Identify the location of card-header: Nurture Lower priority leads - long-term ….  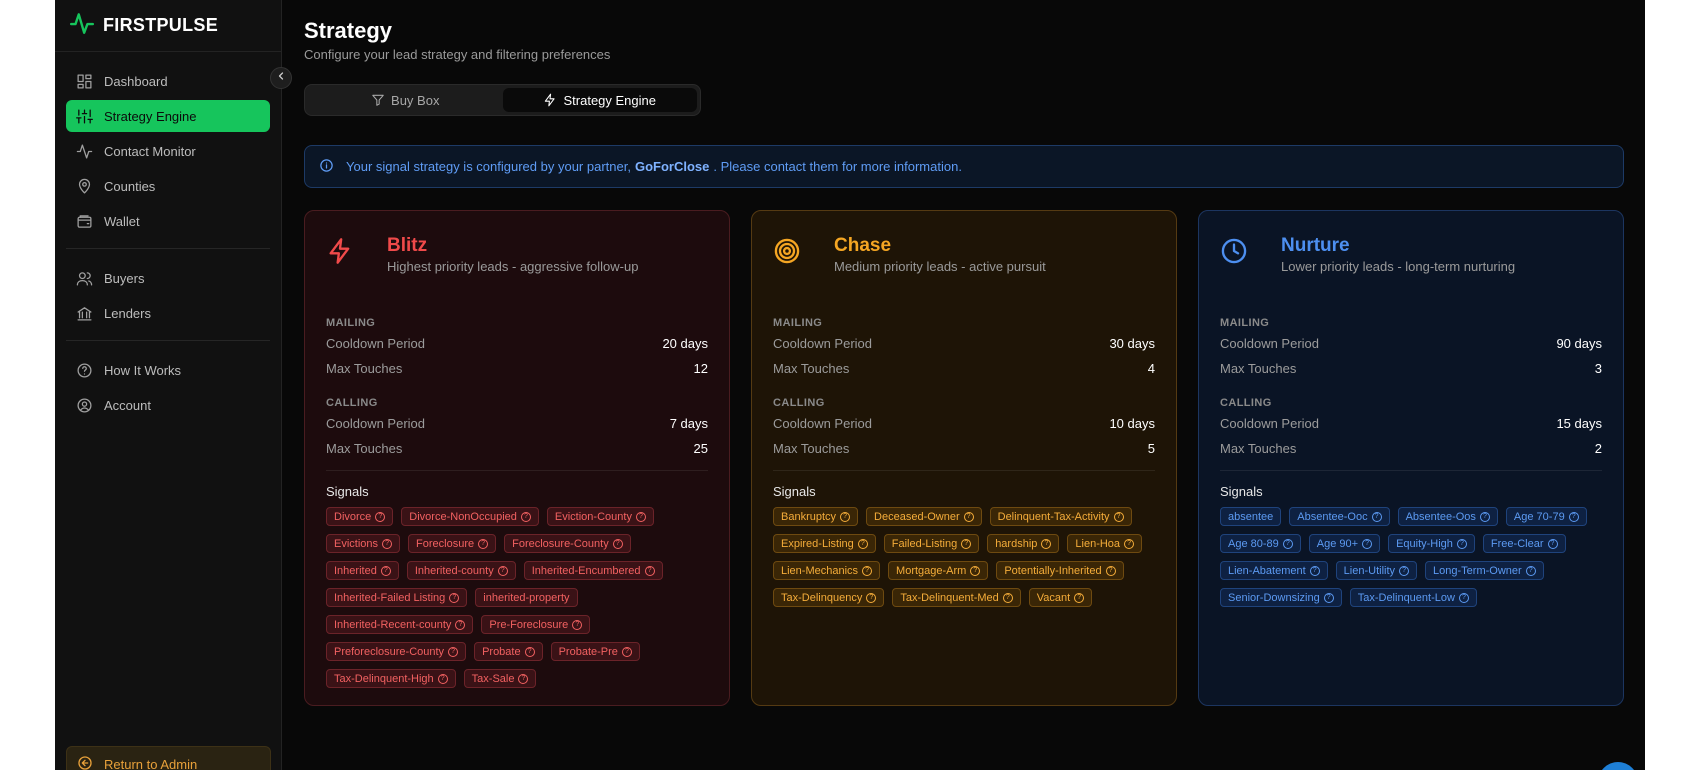
(1411, 256).